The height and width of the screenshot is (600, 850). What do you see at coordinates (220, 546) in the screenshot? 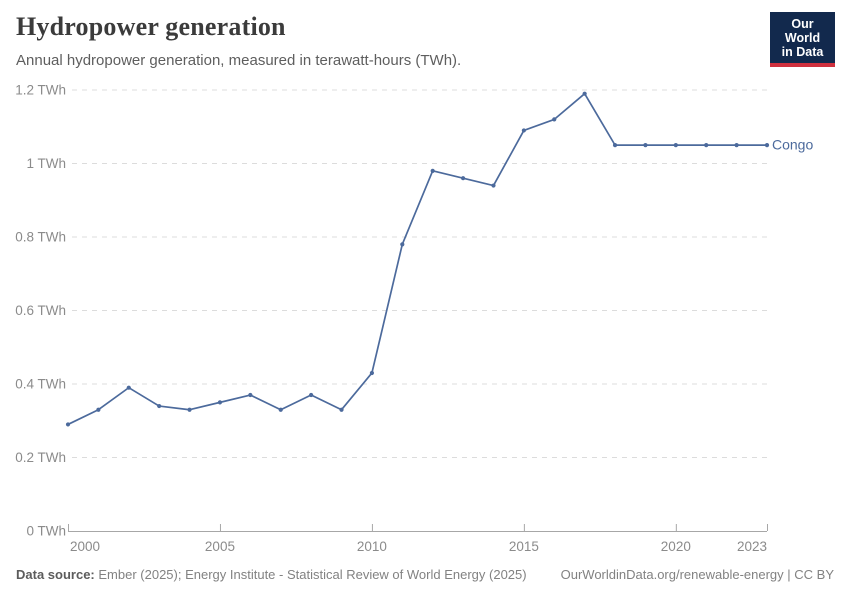
I see `x-axis-tick-label: 2005` at bounding box center [220, 546].